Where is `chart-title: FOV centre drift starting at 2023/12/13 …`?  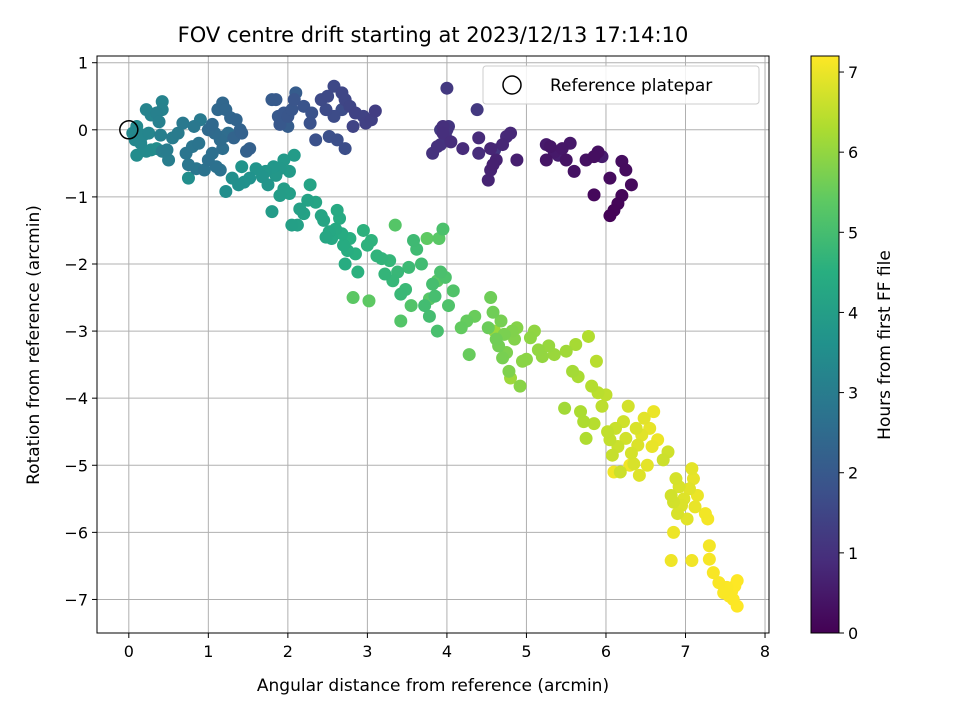
chart-title: FOV centre drift starting at 2023/12/13 … is located at coordinates (433, 35).